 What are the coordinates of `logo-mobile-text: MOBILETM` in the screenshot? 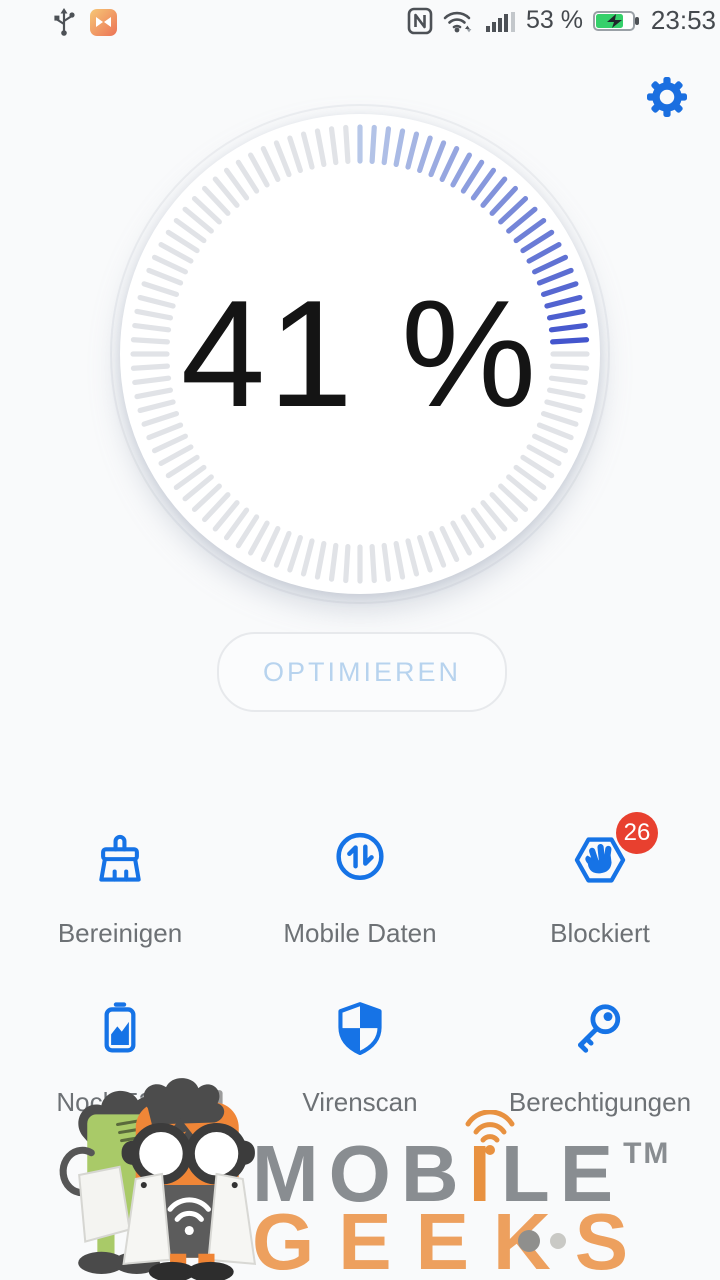 It's located at (461, 1174).